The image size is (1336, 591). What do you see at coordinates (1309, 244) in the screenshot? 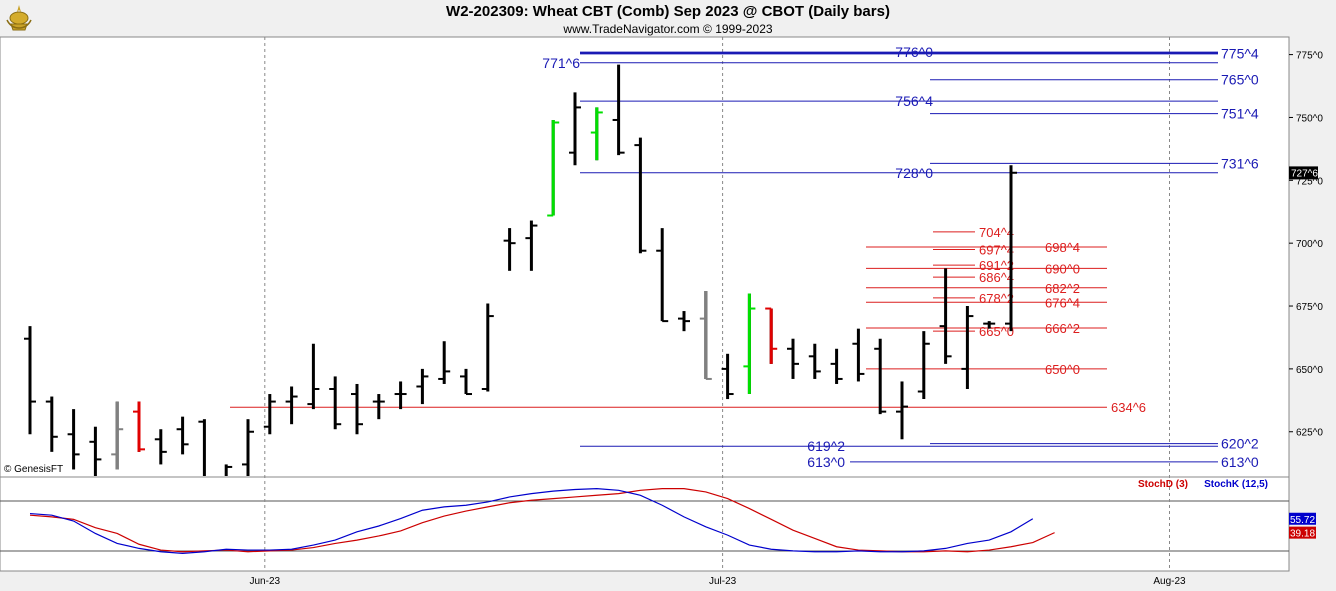
I see `y-tick-label: 700^0` at bounding box center [1309, 244].